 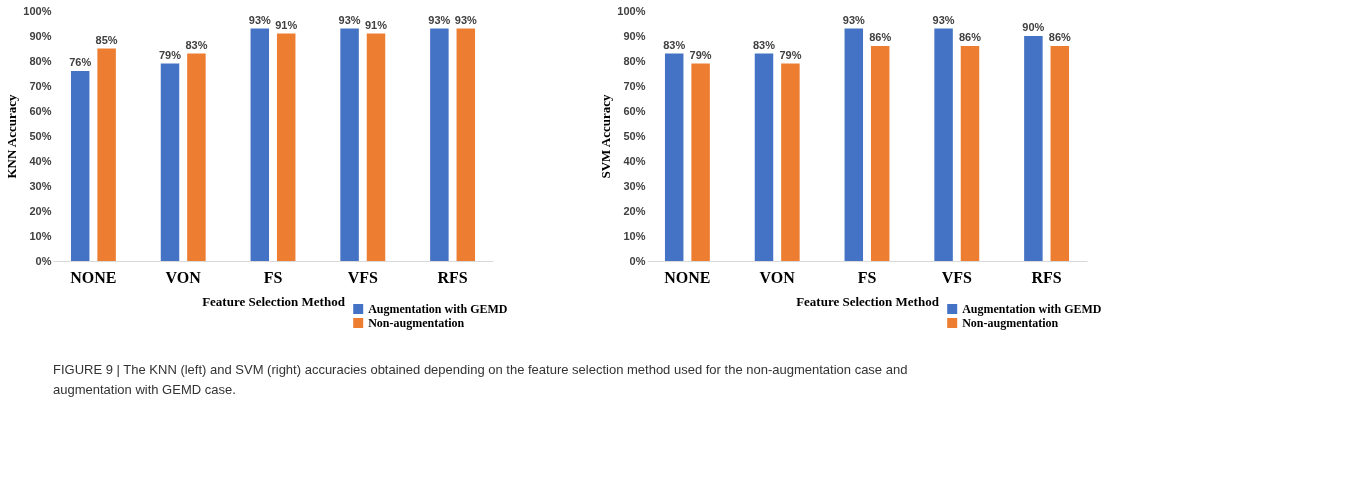 I want to click on y-axis-title: KNN Accuracy, so click(x=12, y=136).